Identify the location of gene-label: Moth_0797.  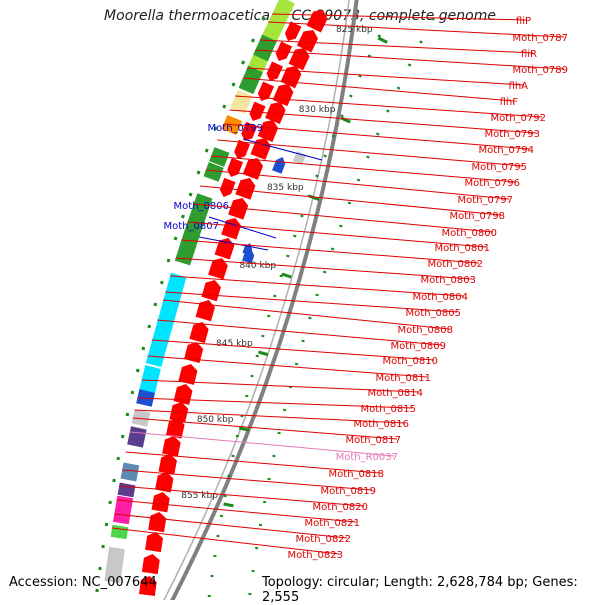
(485, 200).